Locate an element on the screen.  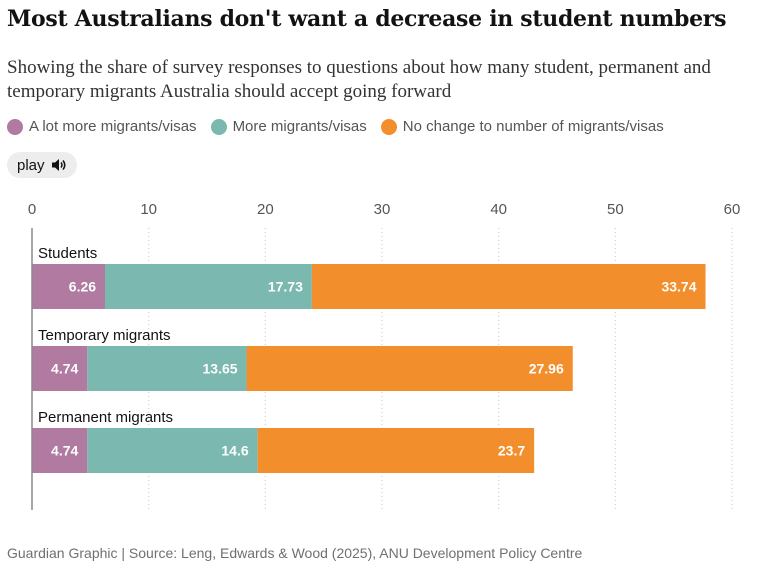
legend-label-a-lot-more: A lot more migrants/visas is located at coordinates (113, 126).